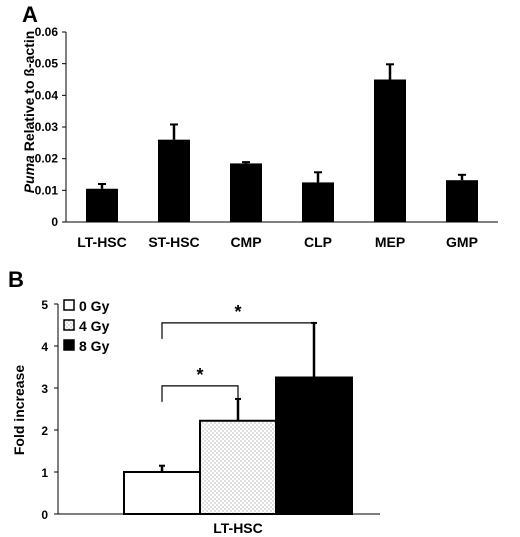 The height and width of the screenshot is (537, 520). I want to click on panel-a-y-axis-label: Puma Relative to ß-actin, so click(29, 112).